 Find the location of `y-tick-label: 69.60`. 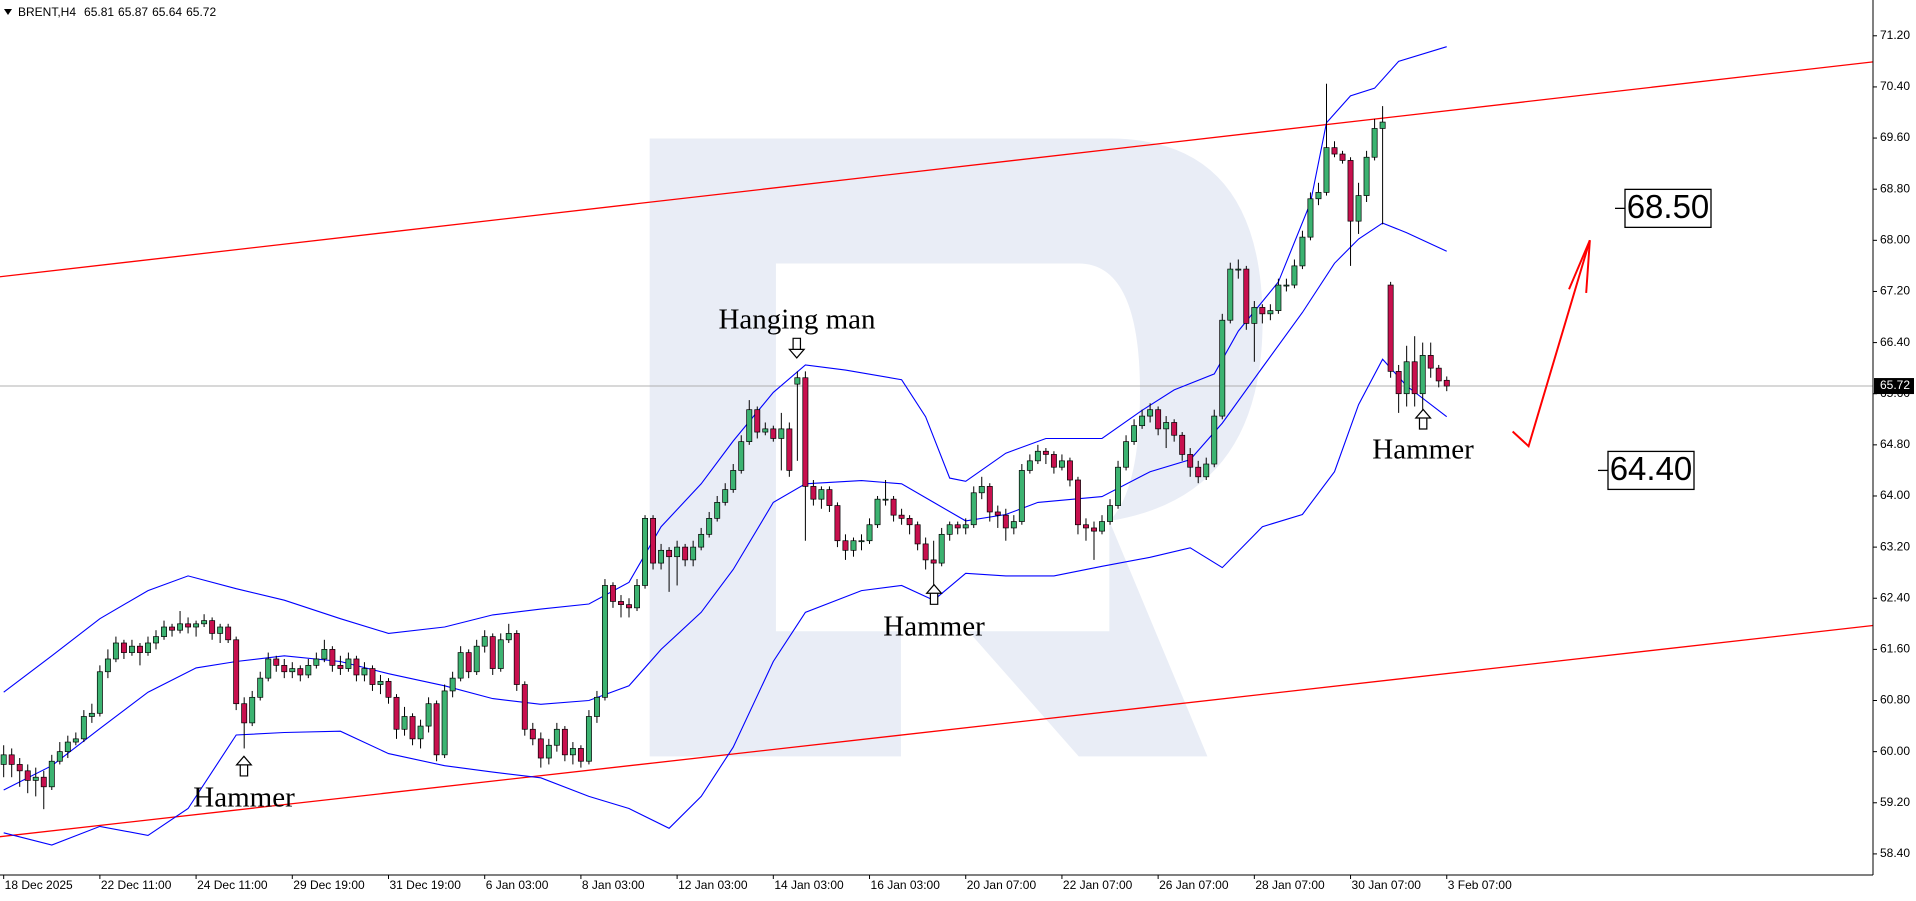

y-tick-label: 69.60 is located at coordinates (1895, 137).